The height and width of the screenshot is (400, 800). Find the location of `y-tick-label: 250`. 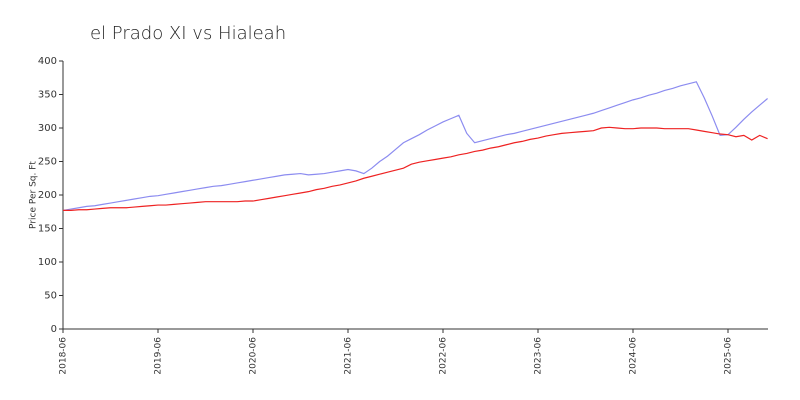

y-tick-label: 250 is located at coordinates (47, 162).